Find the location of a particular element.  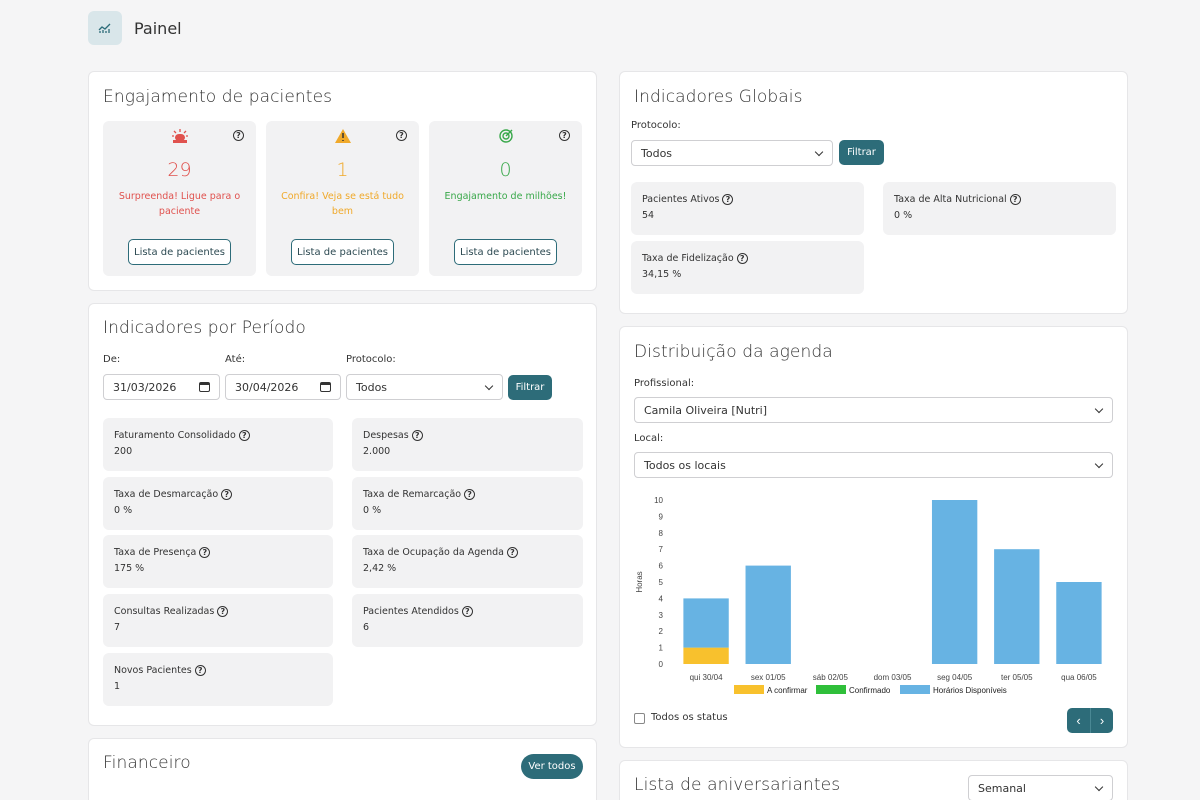

metric-value: 34,15 % is located at coordinates (662, 274).